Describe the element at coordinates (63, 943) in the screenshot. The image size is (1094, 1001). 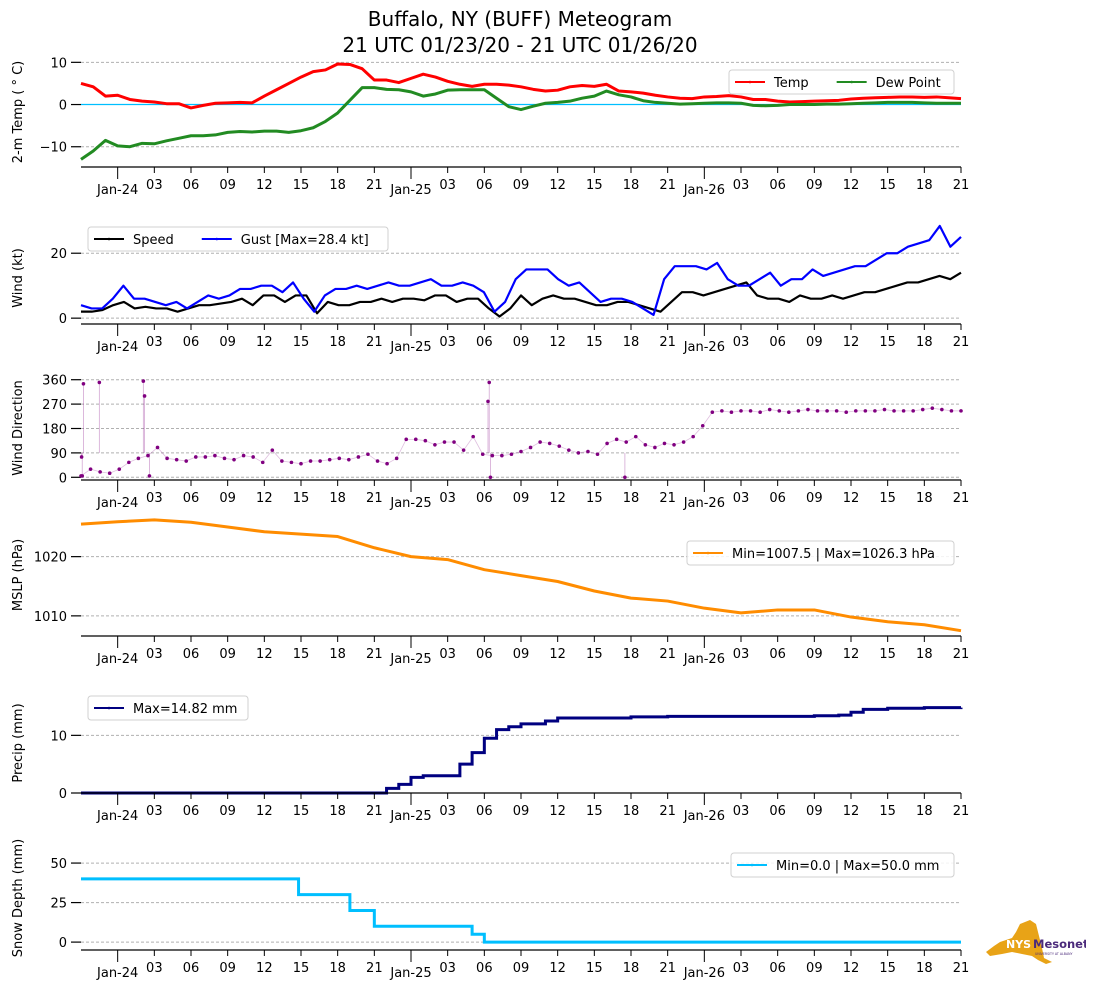
I see `snow_depth-ytick-label: 0` at that location.